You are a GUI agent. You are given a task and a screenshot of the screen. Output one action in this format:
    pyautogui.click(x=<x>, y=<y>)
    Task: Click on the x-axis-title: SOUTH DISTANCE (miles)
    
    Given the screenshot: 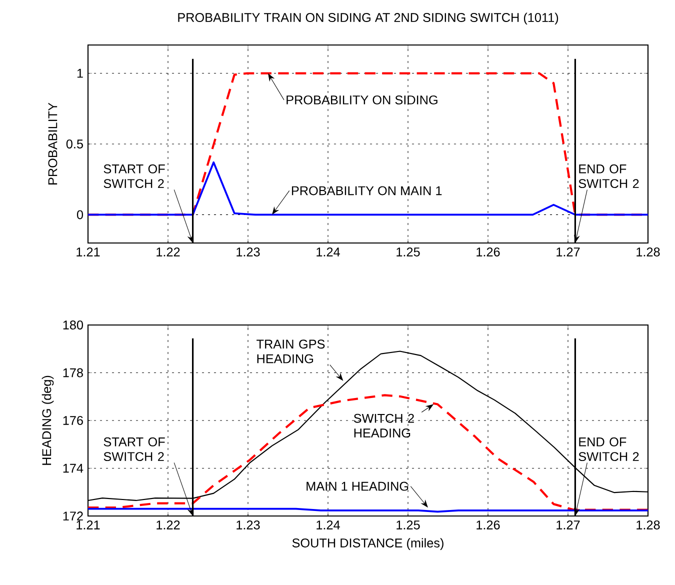 What is the action you would take?
    pyautogui.click(x=368, y=544)
    